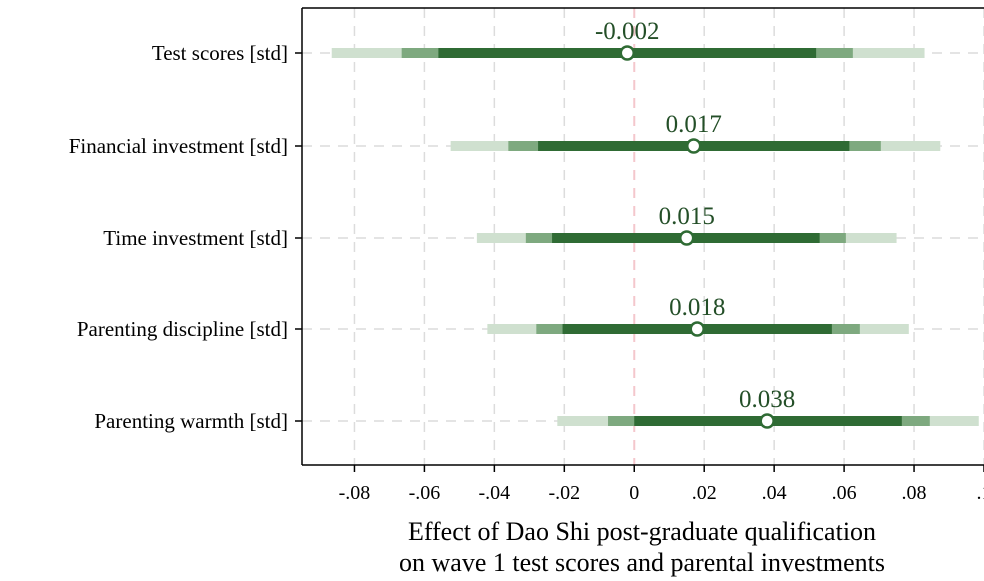 The image size is (984, 581). I want to click on x-tick-label: .02, so click(704, 493).